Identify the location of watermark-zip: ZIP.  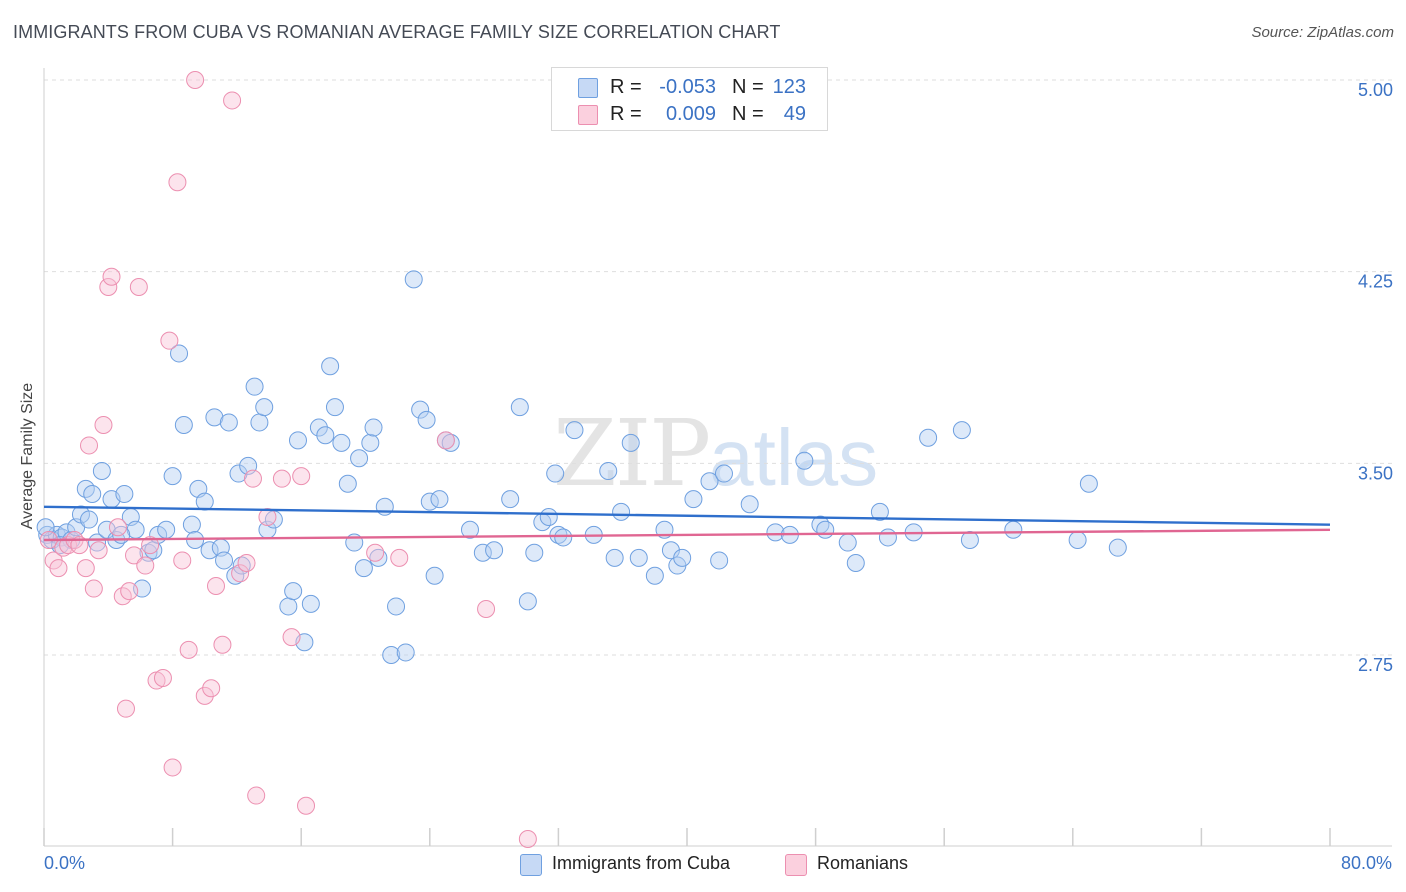
(632, 453).